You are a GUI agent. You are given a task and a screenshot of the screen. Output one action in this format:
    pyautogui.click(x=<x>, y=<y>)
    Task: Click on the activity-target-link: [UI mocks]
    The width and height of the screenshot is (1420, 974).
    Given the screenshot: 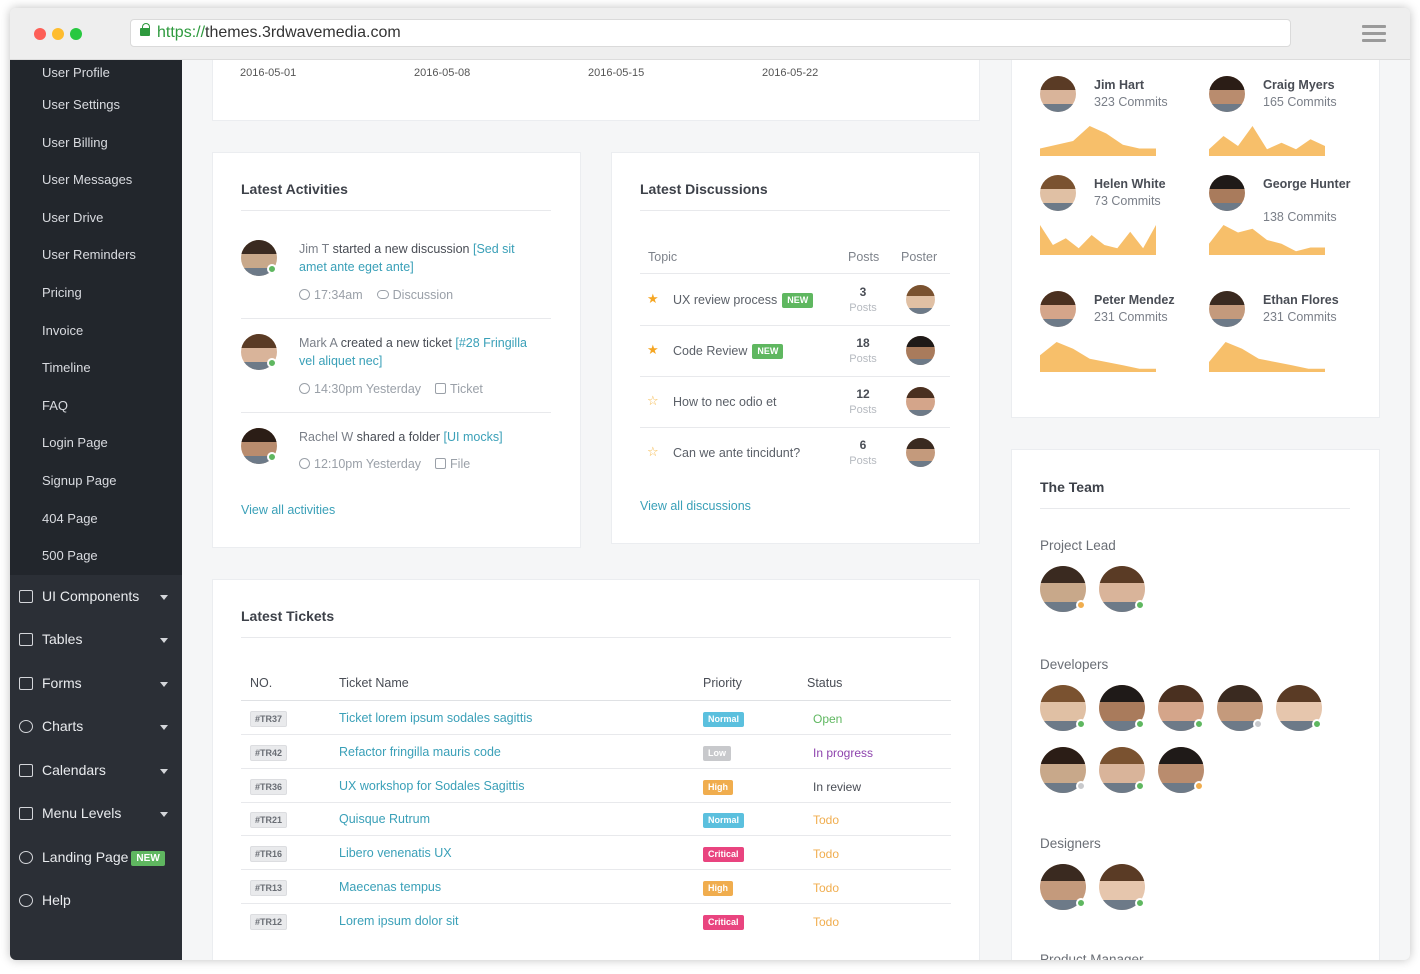 What is the action you would take?
    pyautogui.click(x=473, y=437)
    